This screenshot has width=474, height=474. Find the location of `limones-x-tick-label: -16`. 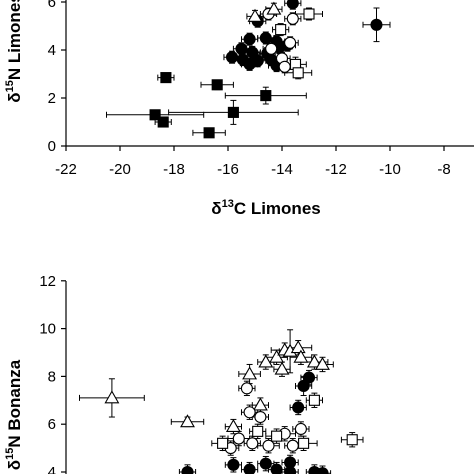

limones-x-tick-label: -16 is located at coordinates (228, 169).